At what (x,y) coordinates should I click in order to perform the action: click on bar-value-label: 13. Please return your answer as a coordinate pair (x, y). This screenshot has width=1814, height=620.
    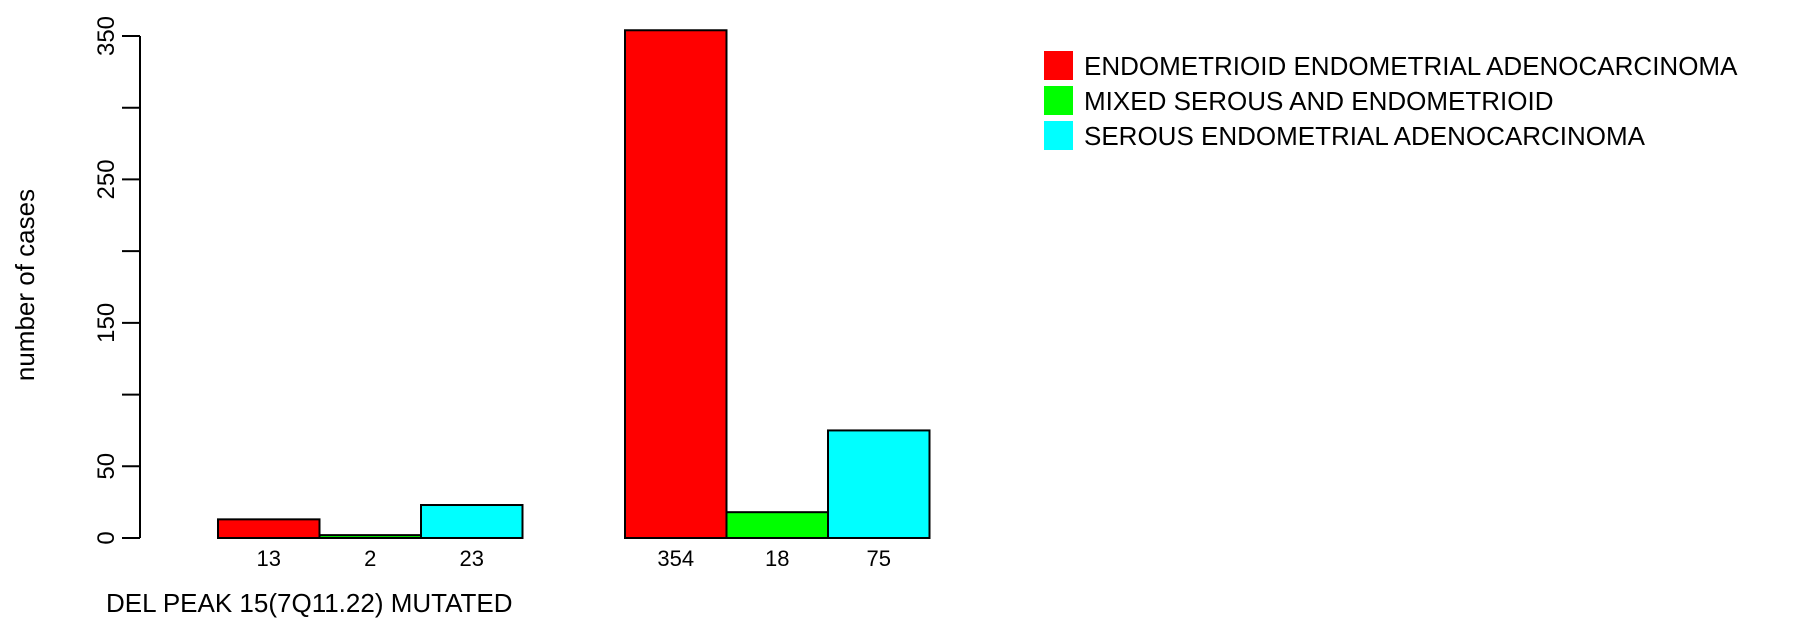
    Looking at the image, I should click on (269, 558).